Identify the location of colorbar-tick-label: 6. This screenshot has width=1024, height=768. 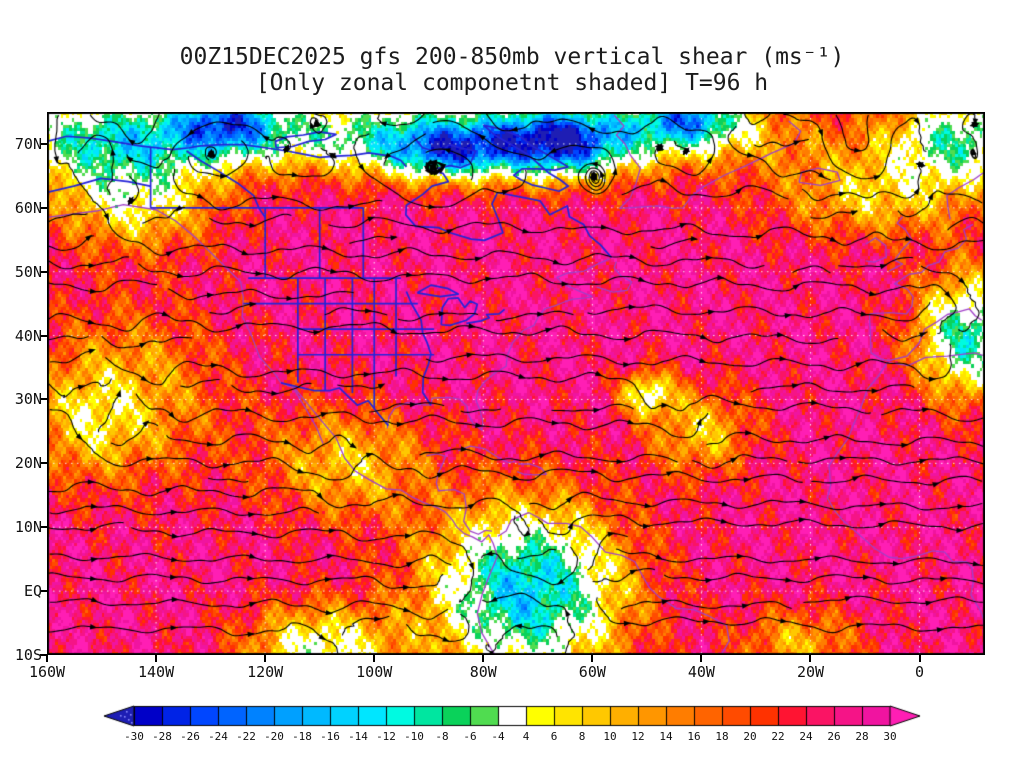
(554, 736).